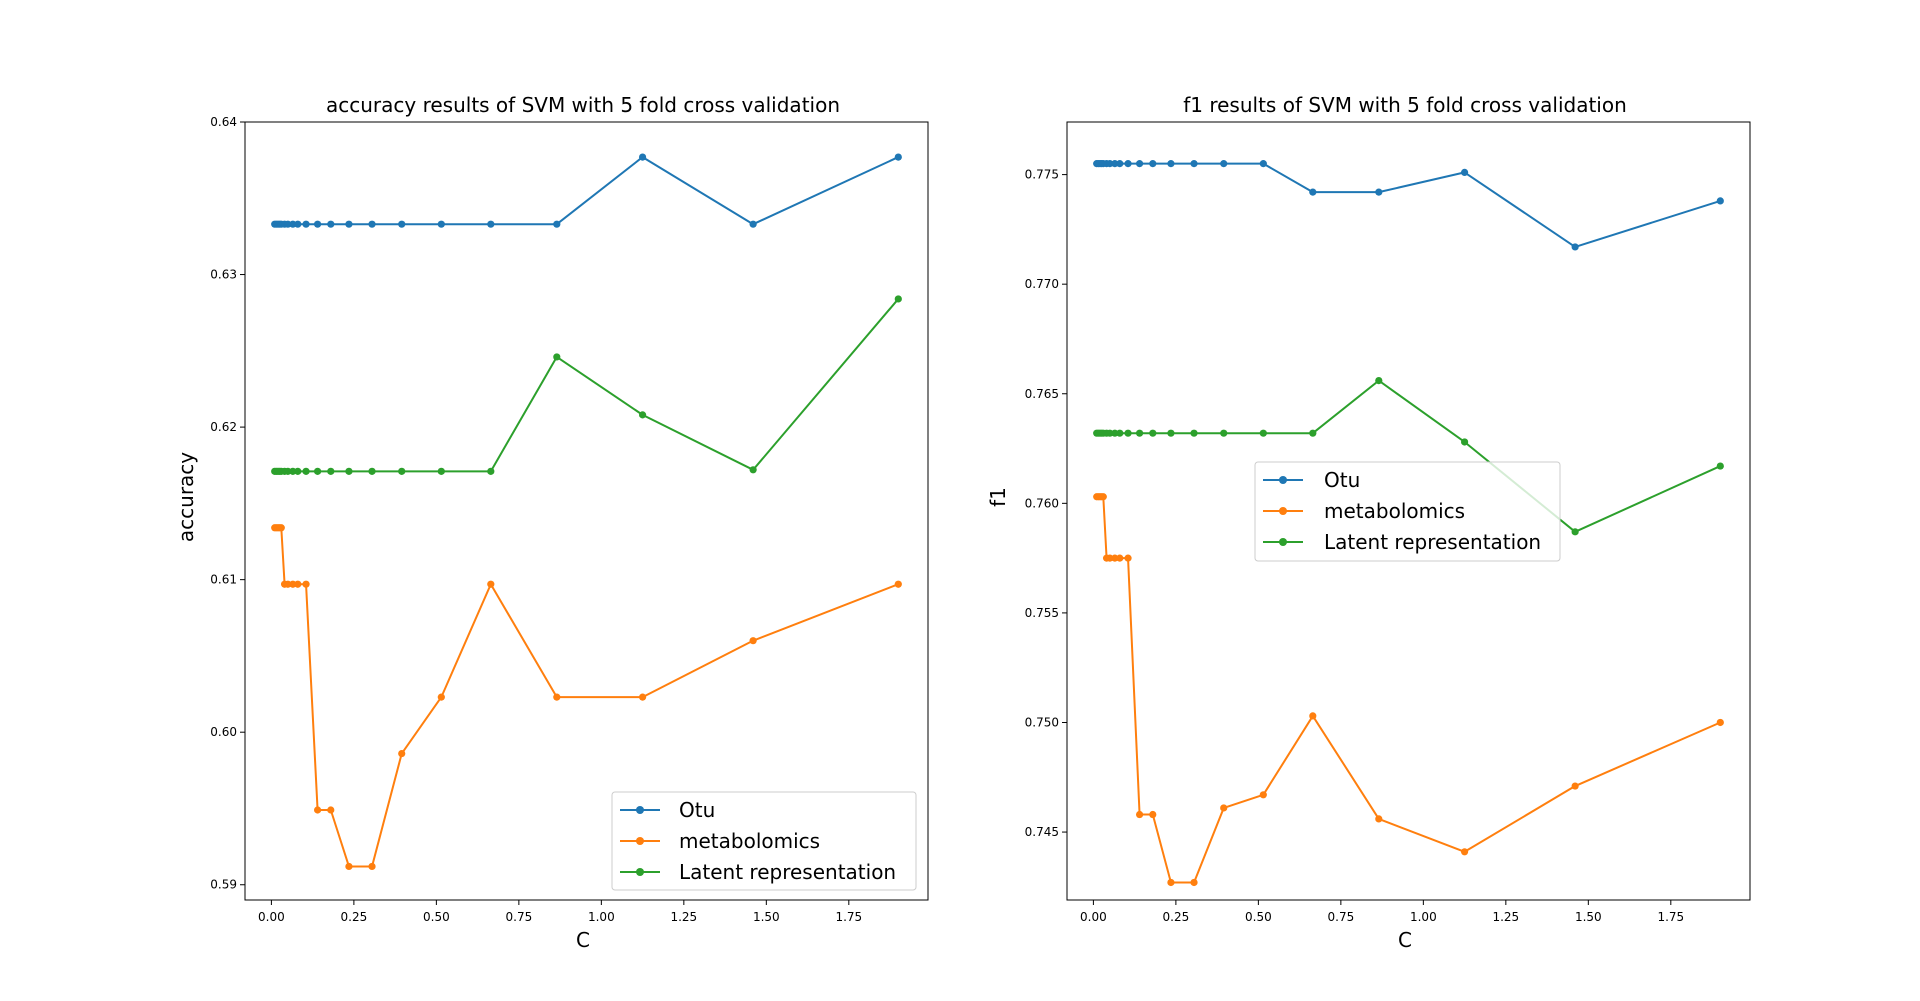 Image resolution: width=1920 pixels, height=1001 pixels. I want to click on accuracy-x-tick-label: 0.25, so click(354, 917).